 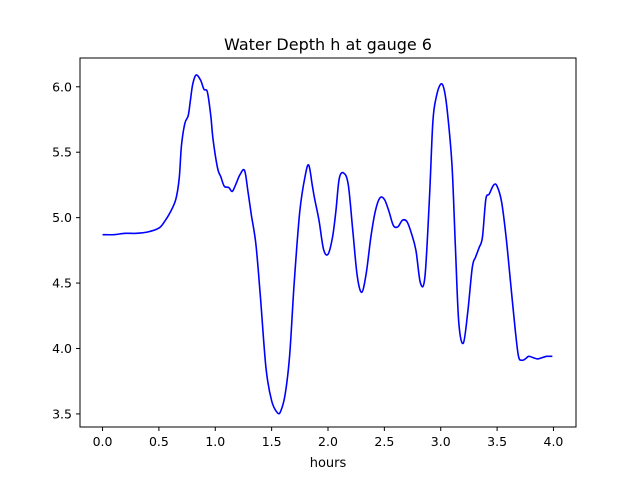 I want to click on y-tick-label: 5.0, so click(x=62, y=217).